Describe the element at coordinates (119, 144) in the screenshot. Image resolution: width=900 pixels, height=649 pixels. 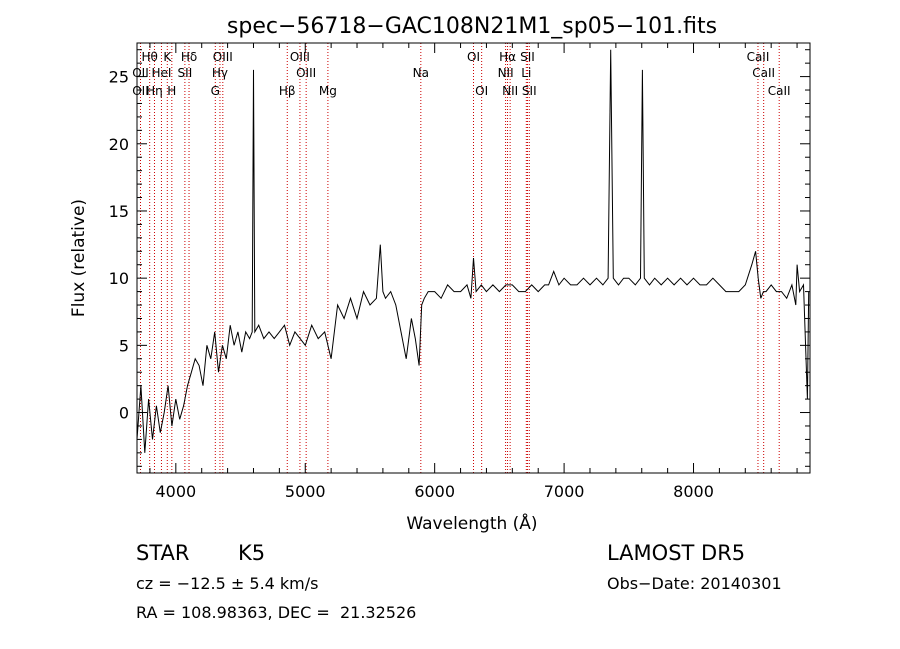
I see `y-tick-label: 20` at that location.